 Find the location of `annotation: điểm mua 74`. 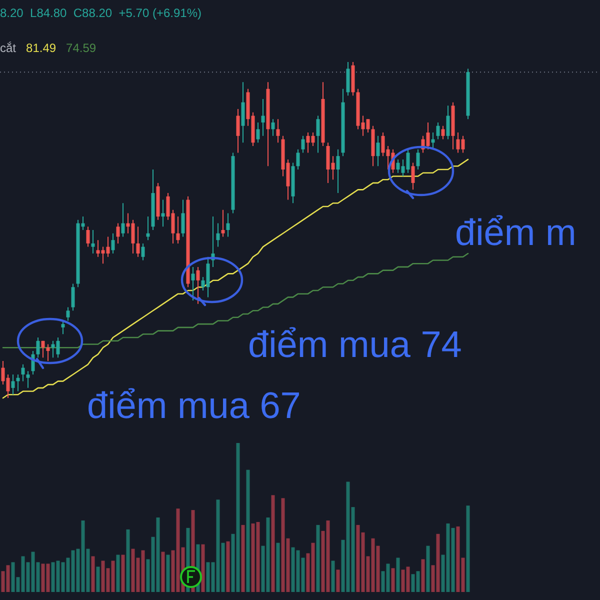

annotation: điểm mua 74 is located at coordinates (355, 344).